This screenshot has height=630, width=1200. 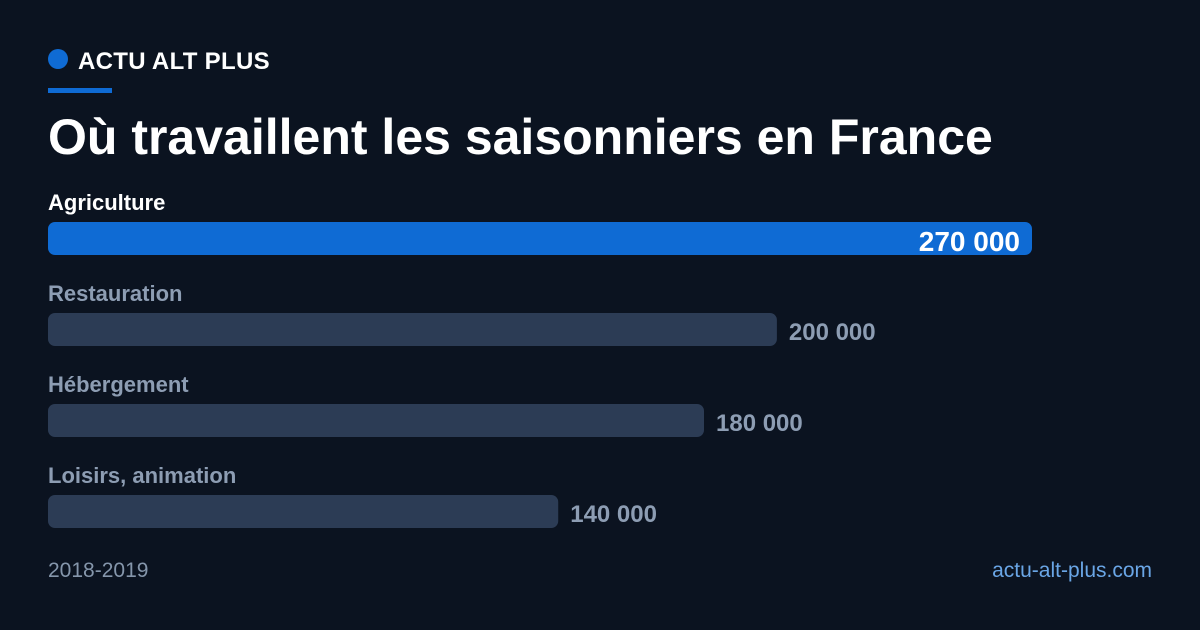 I want to click on brand-name: ACTU ALT PLUS, so click(x=174, y=61).